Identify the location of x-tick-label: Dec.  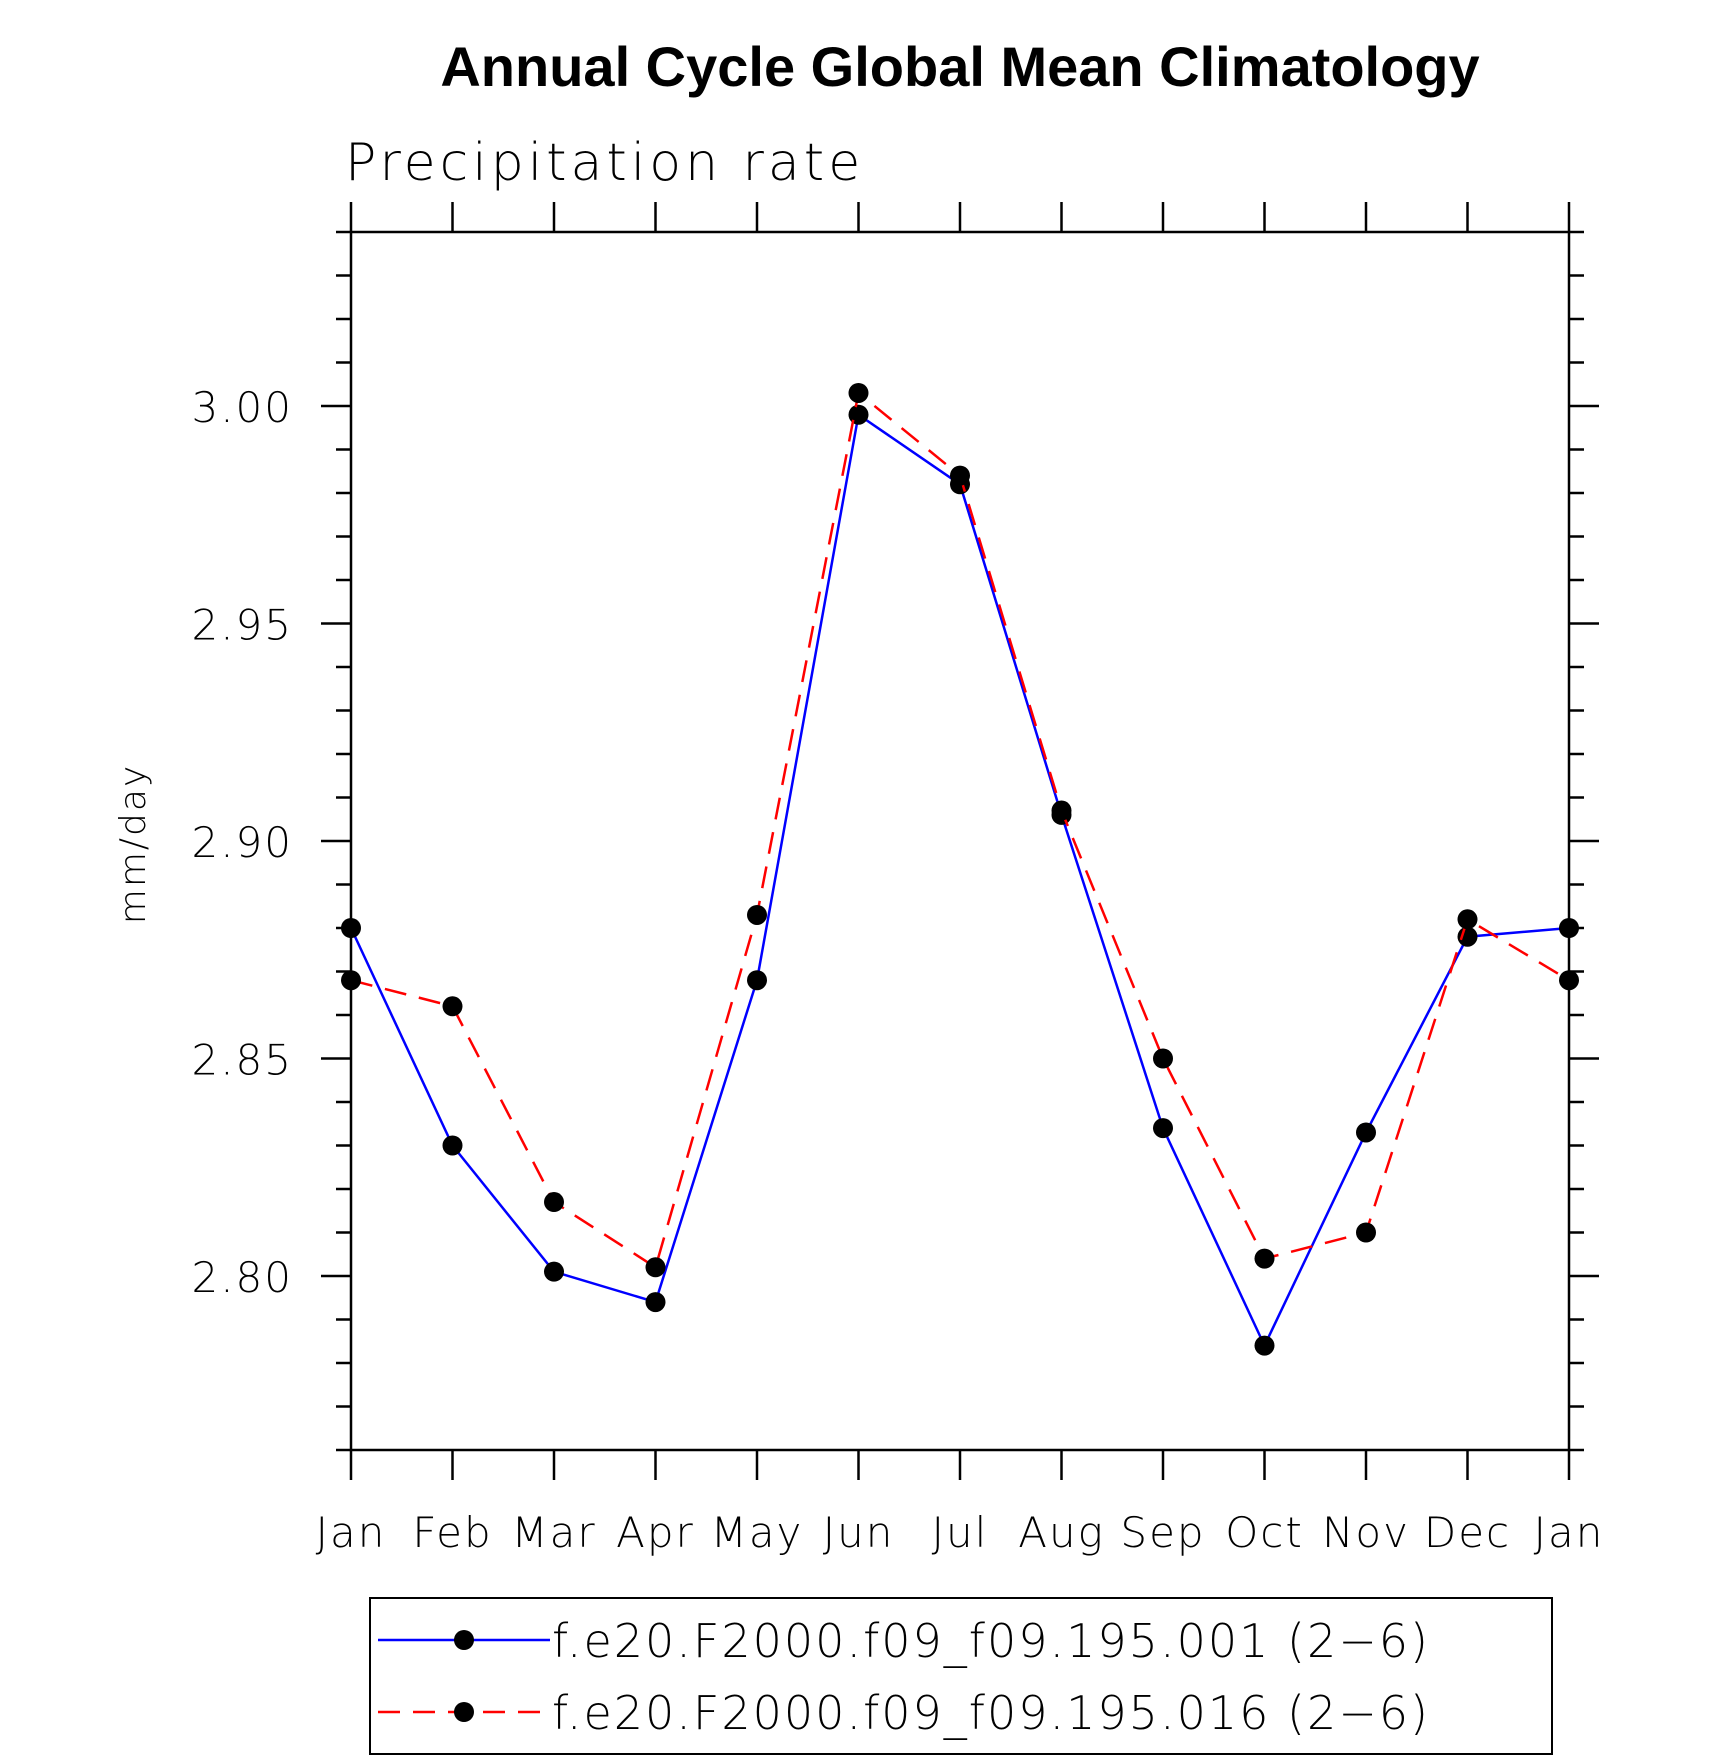
(1467, 1532).